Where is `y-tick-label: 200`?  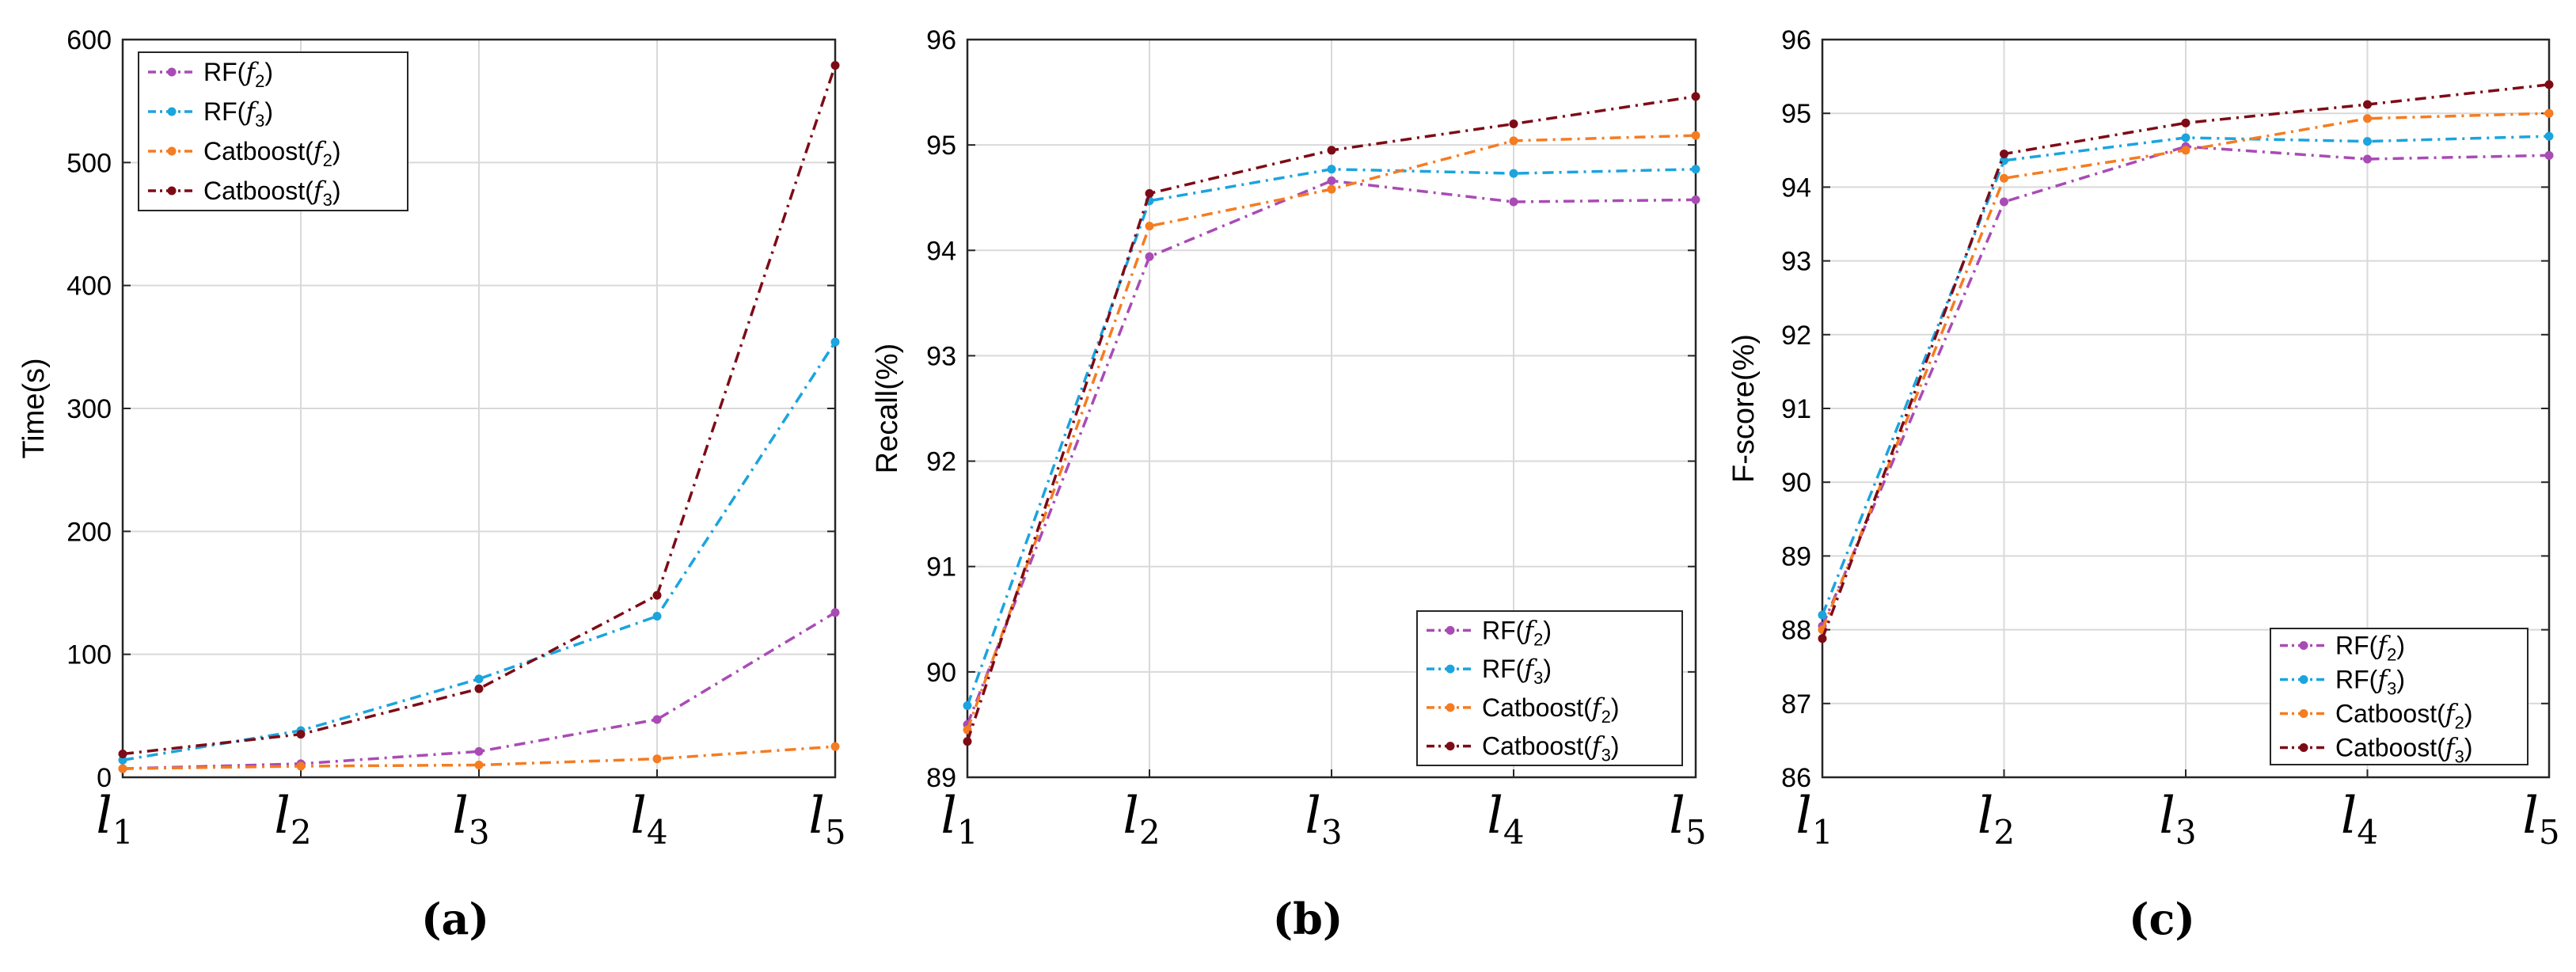
y-tick-label: 200 is located at coordinates (89, 532).